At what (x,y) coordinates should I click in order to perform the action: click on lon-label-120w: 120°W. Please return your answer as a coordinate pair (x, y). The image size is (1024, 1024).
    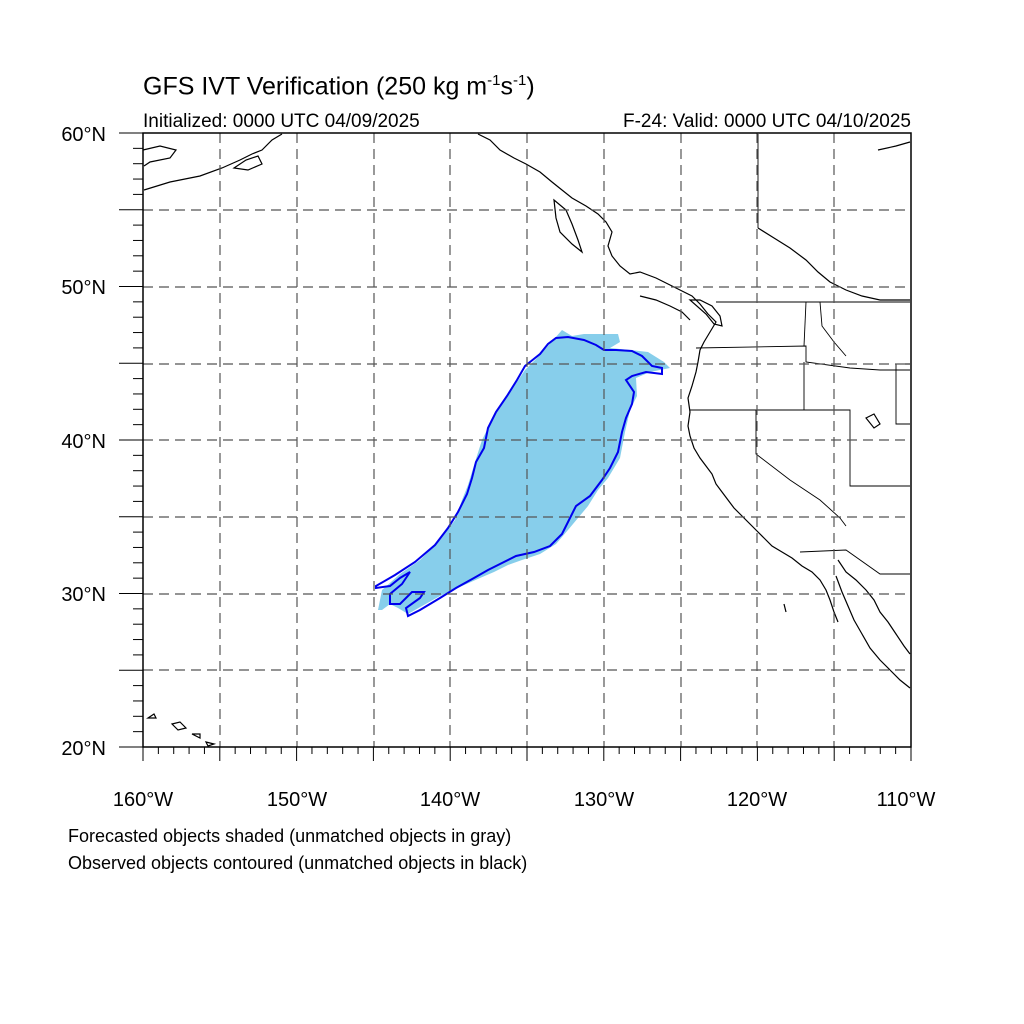
    Looking at the image, I should click on (757, 800).